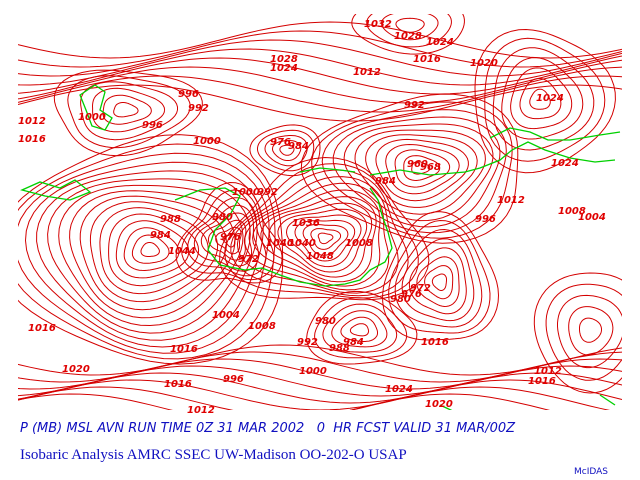 The height and width of the screenshot is (480, 640). What do you see at coordinates (572, 211) in the screenshot?
I see `isobar-label: 1008` at bounding box center [572, 211].